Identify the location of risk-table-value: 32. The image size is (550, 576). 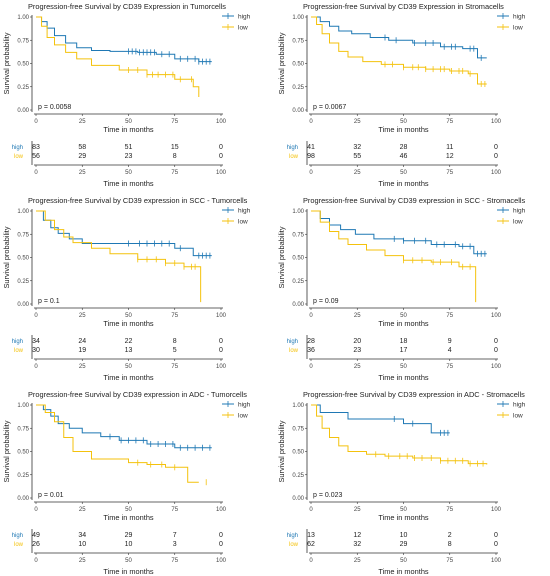
(357, 147).